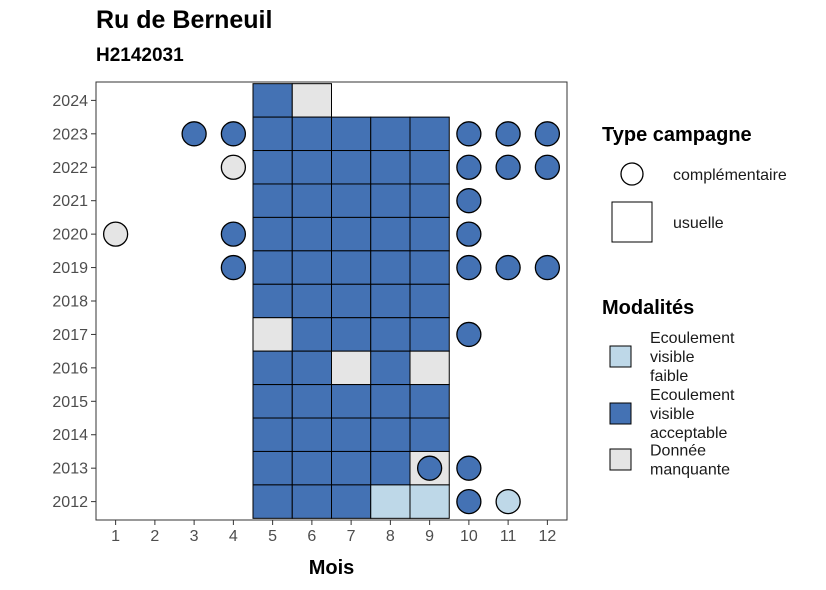 The width and height of the screenshot is (826, 590). Describe the element at coordinates (70, 469) in the screenshot. I see `y-tick-label: 2013` at that location.